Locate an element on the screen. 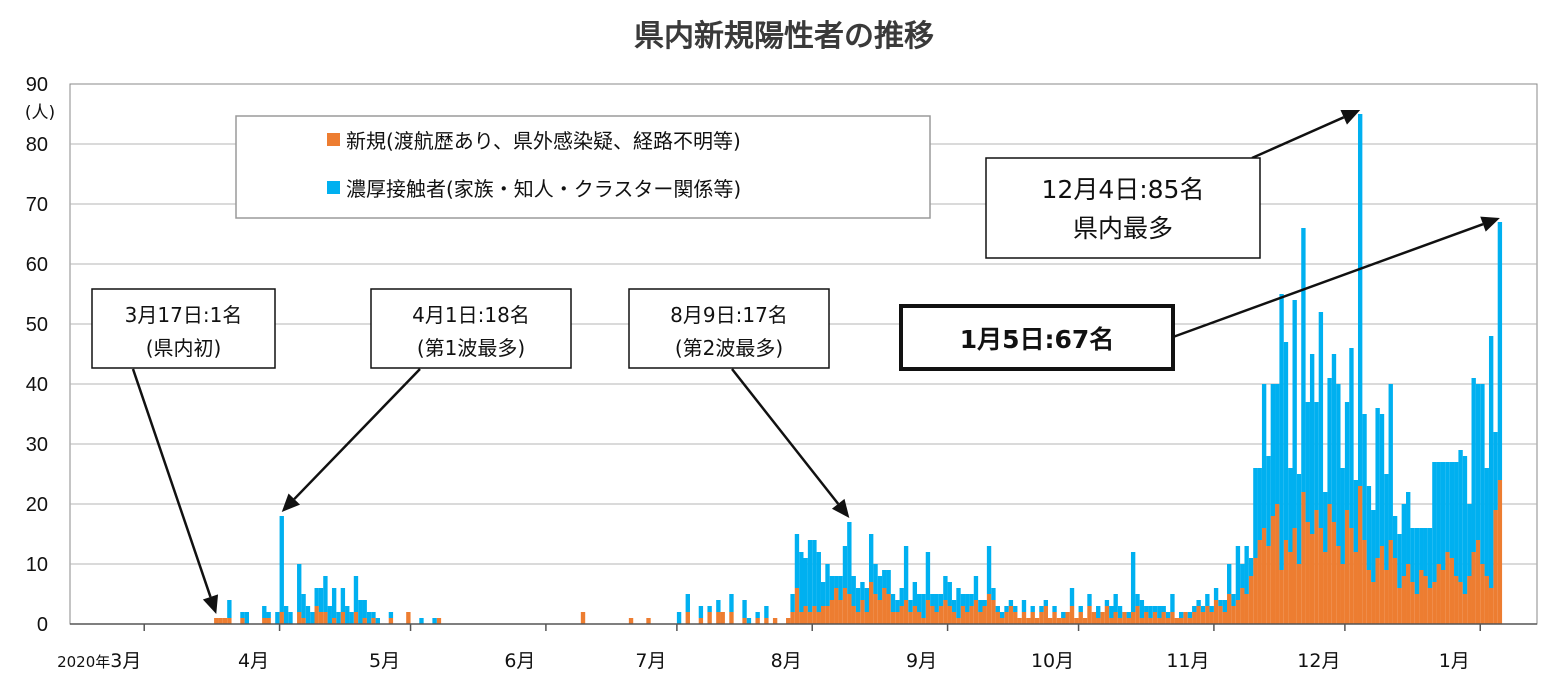  annotation-arrow is located at coordinates (1328, 280).